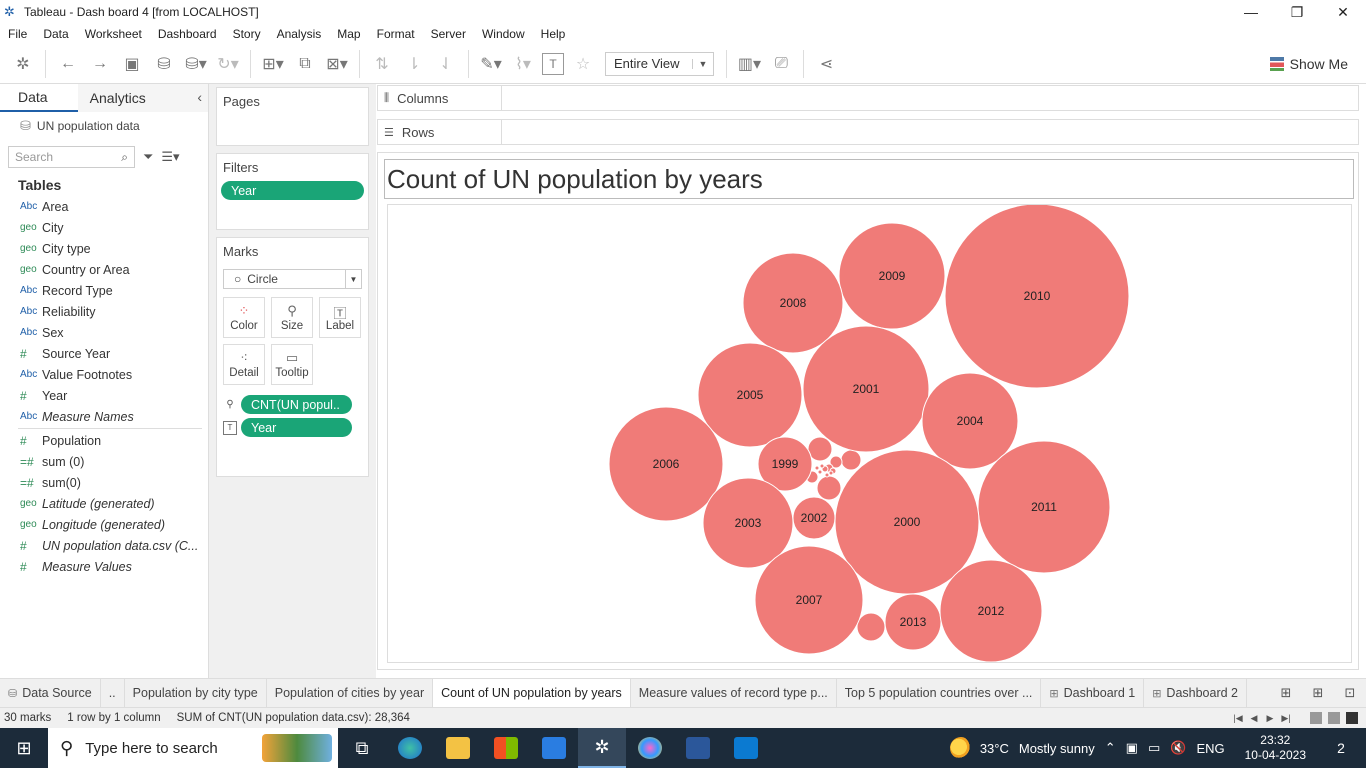  Describe the element at coordinates (1056, 748) in the screenshot. I see `weather-condition: Mostly sunny` at that location.